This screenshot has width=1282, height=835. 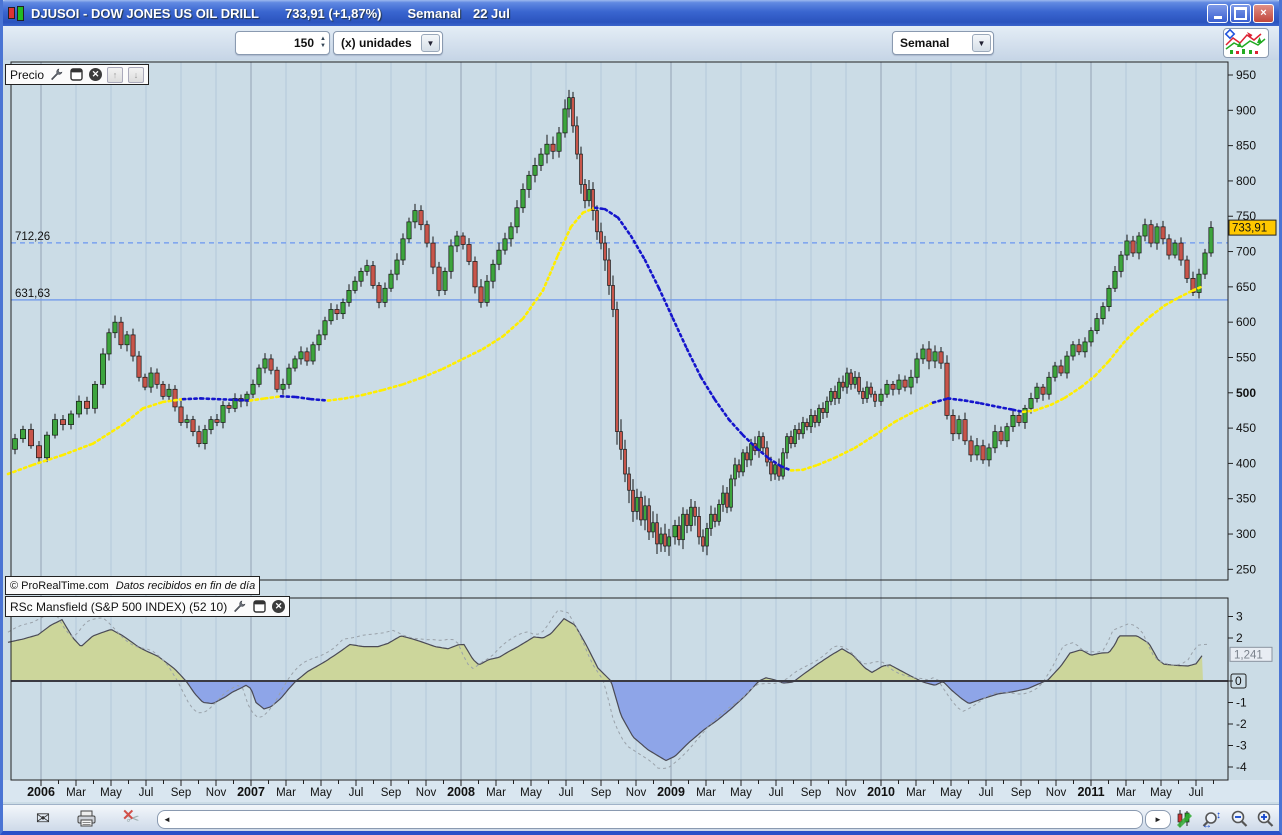 What do you see at coordinates (1248, 655) in the screenshot?
I see `svg-text: 1,241` at bounding box center [1248, 655].